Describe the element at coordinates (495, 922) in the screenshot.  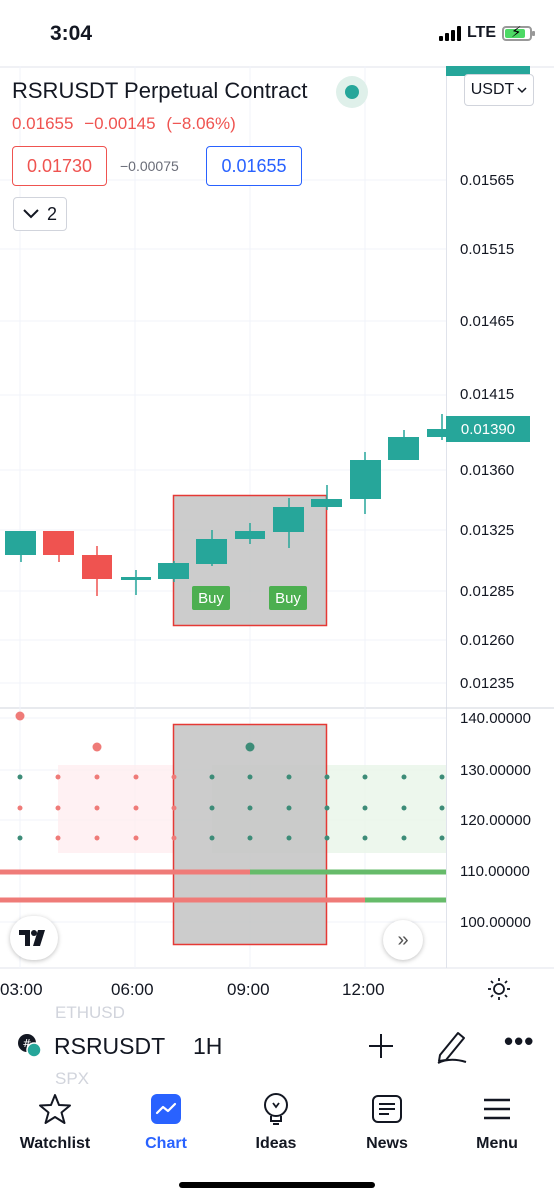
I see `indicator-axis-label: 100.00000` at that location.